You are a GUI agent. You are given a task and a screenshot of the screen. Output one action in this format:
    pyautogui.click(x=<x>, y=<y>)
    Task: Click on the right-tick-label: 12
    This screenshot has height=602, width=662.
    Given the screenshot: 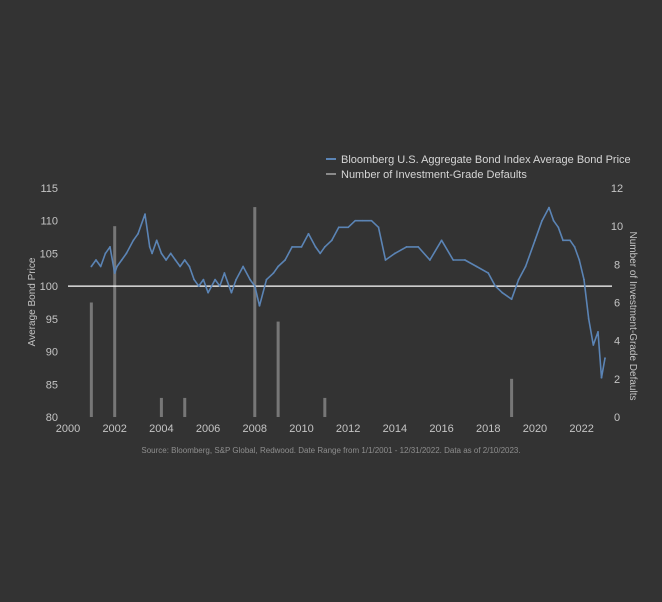 What is the action you would take?
    pyautogui.click(x=617, y=189)
    